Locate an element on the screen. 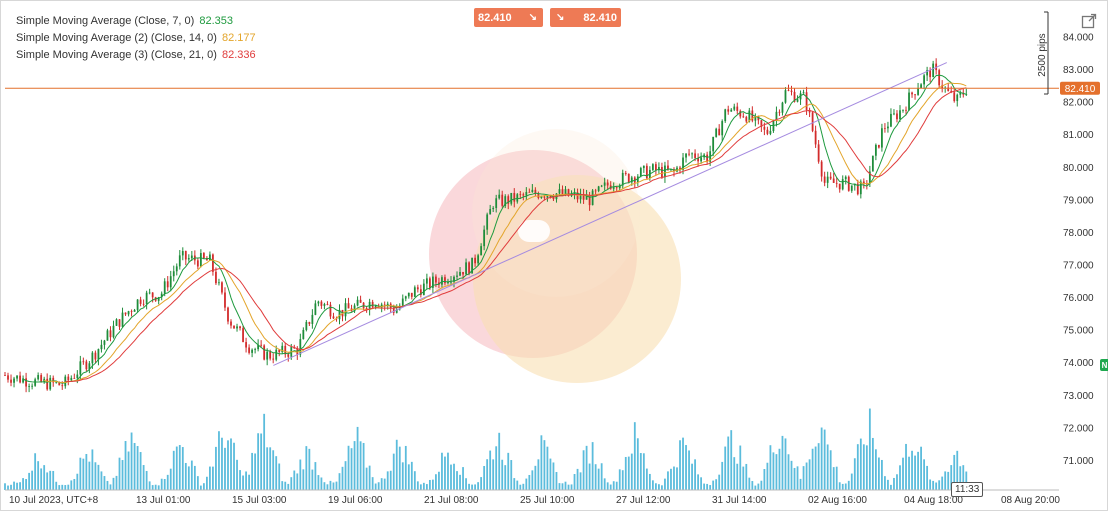  buy-price-button: ↘ 82.410 is located at coordinates (585, 17).